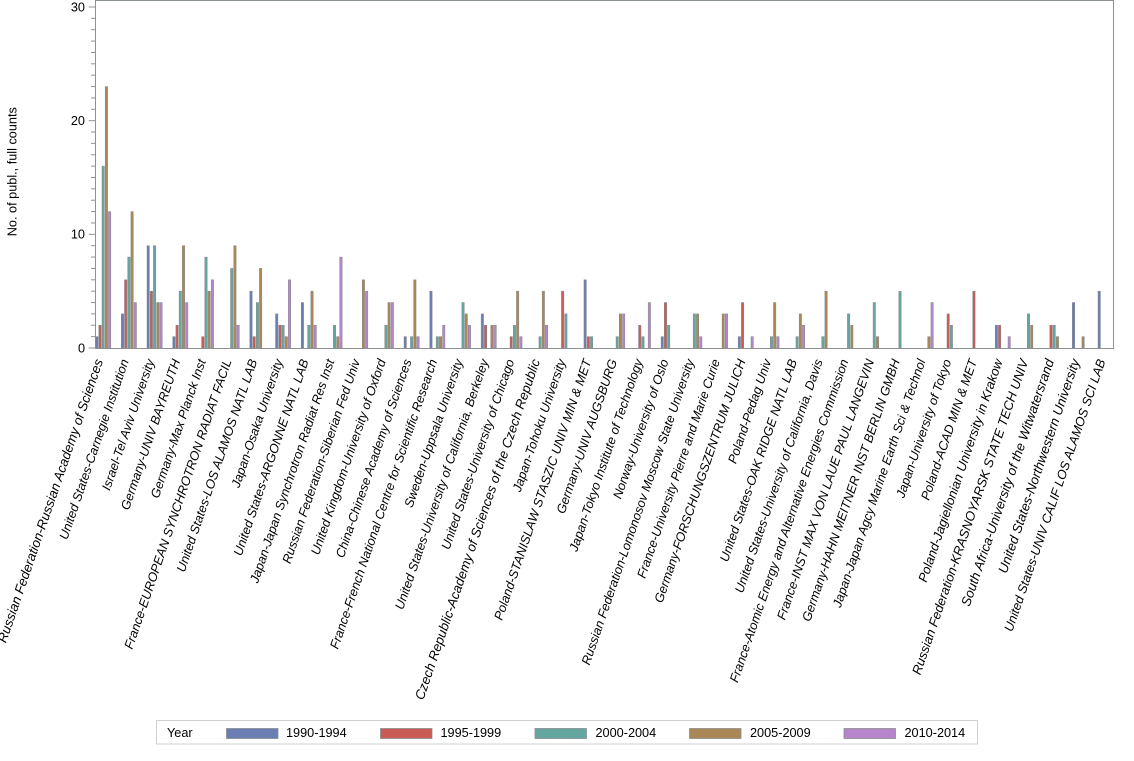 Image resolution: width=1134 pixels, height=761 pixels. Describe the element at coordinates (180, 733) in the screenshot. I see `svg-text: Year` at that location.